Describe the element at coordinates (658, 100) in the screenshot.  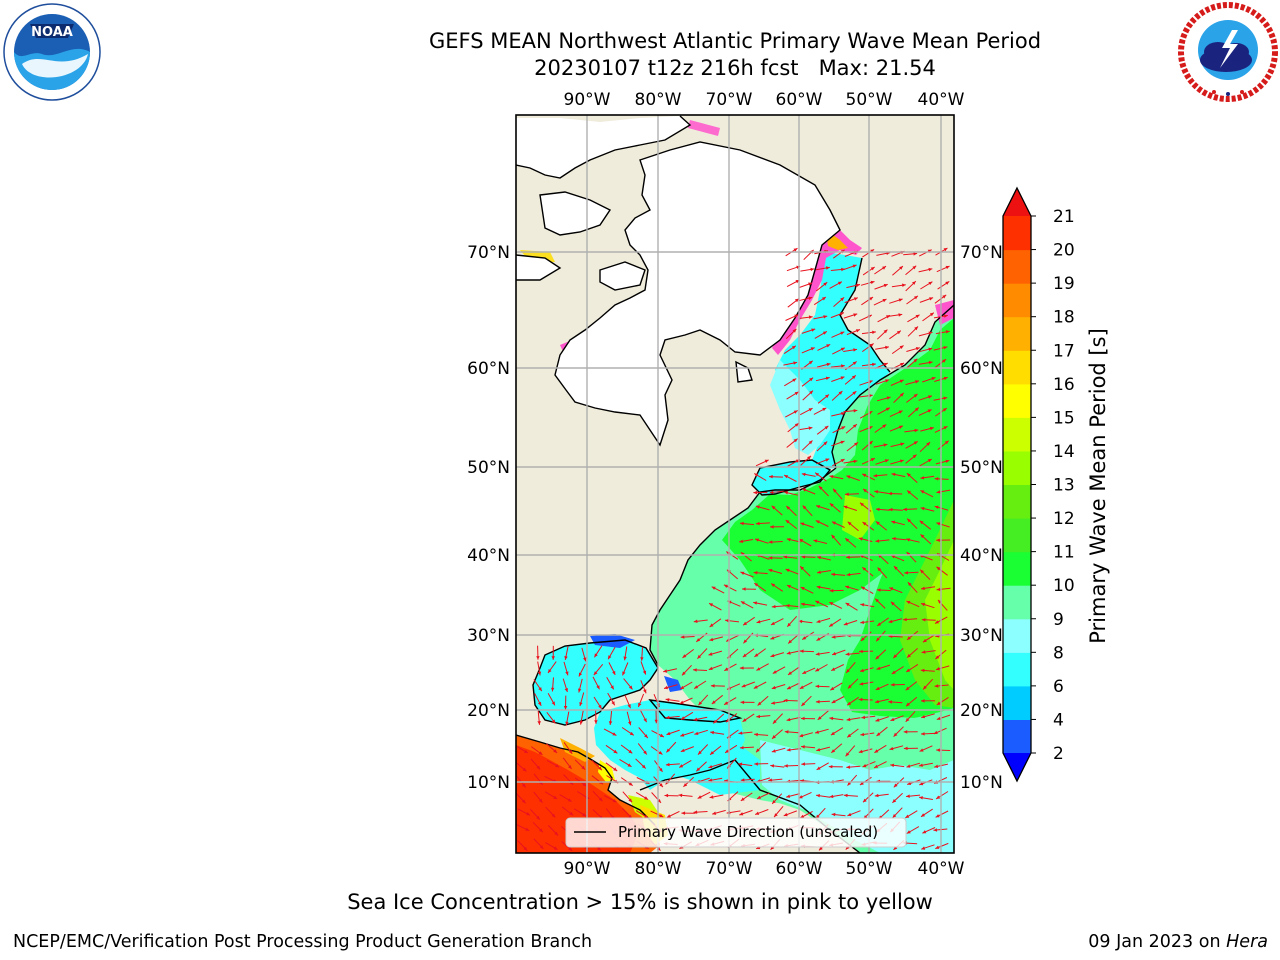
I see `lon-label-top: 80°W` at that location.